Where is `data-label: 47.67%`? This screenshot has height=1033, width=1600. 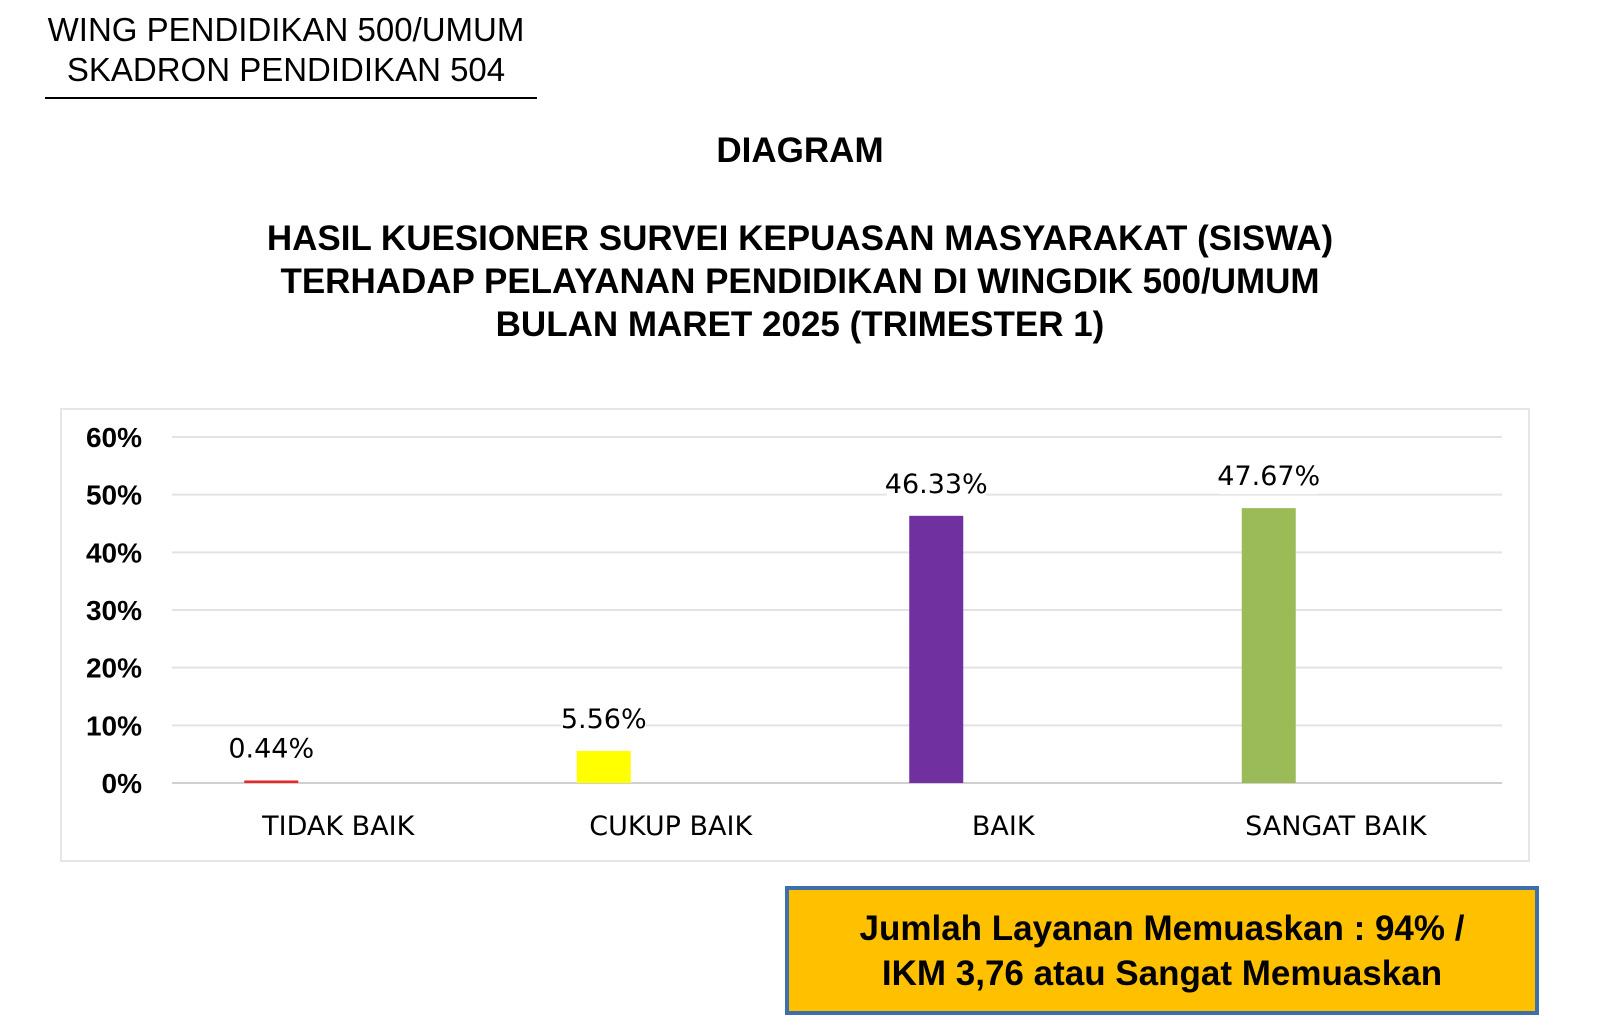 data-label: 47.67% is located at coordinates (1268, 476).